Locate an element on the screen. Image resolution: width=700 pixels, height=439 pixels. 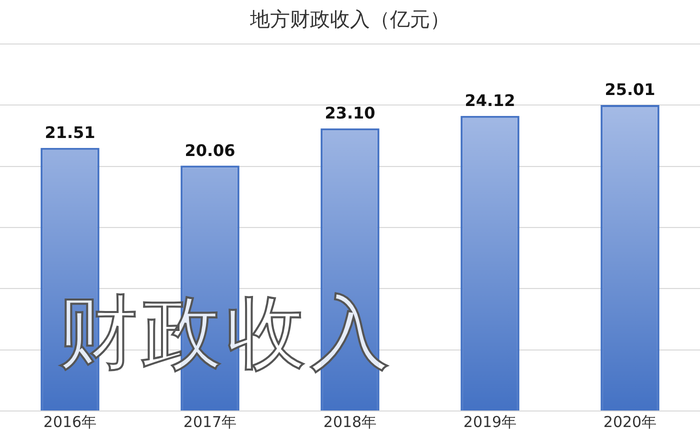
x-tick-label: 2019年 is located at coordinates (490, 421).